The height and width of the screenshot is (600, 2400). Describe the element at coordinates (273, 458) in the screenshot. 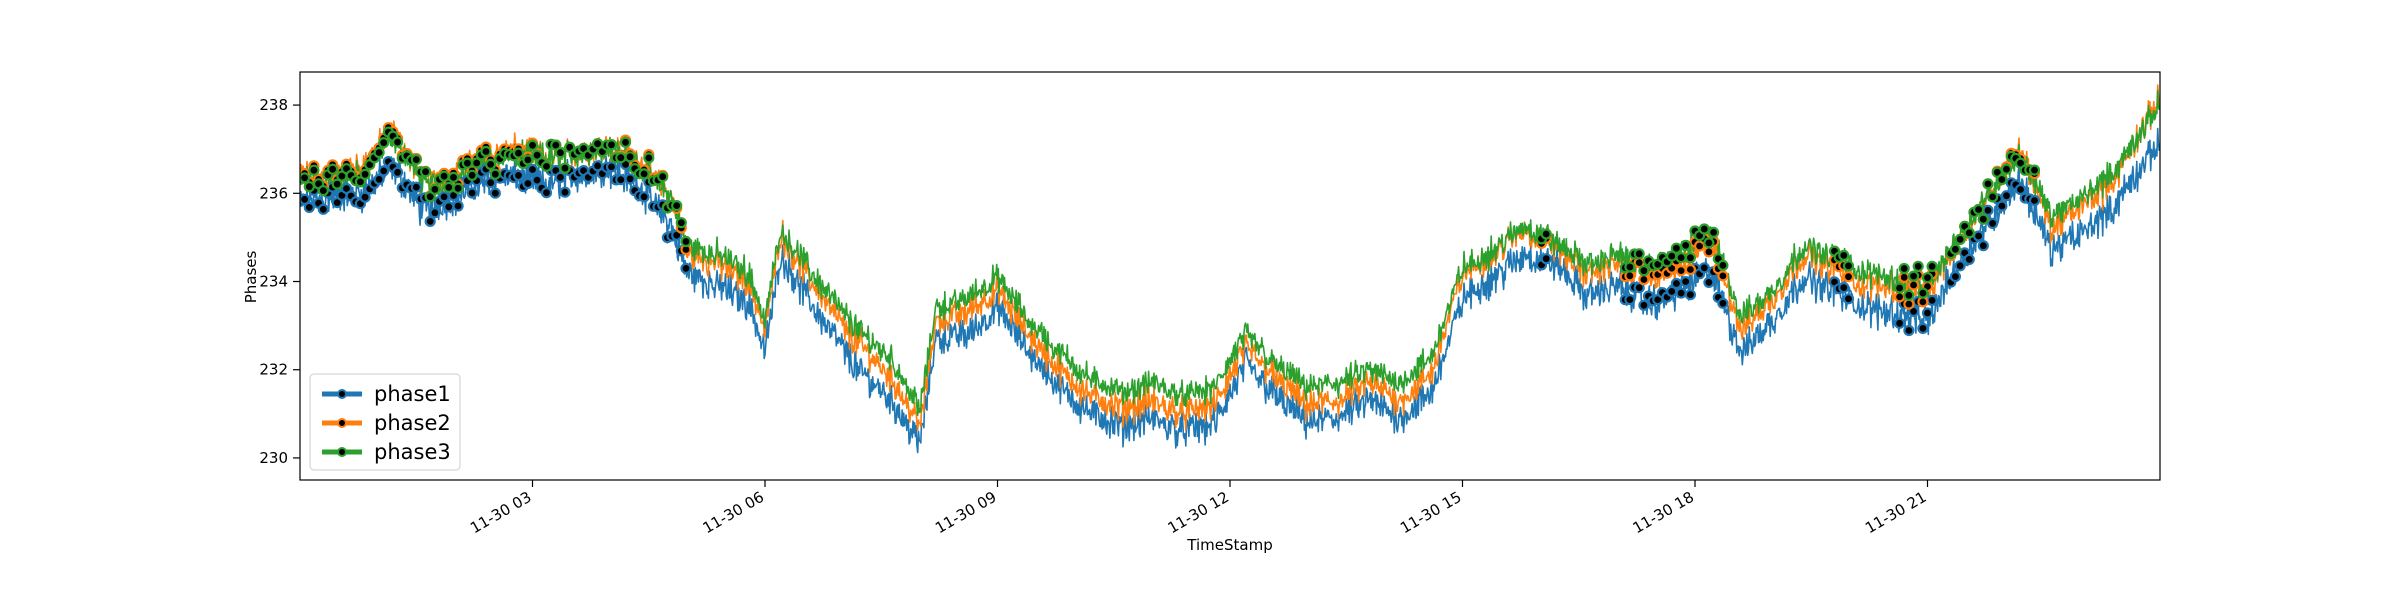

I see `y-tick-label: 230` at that location.